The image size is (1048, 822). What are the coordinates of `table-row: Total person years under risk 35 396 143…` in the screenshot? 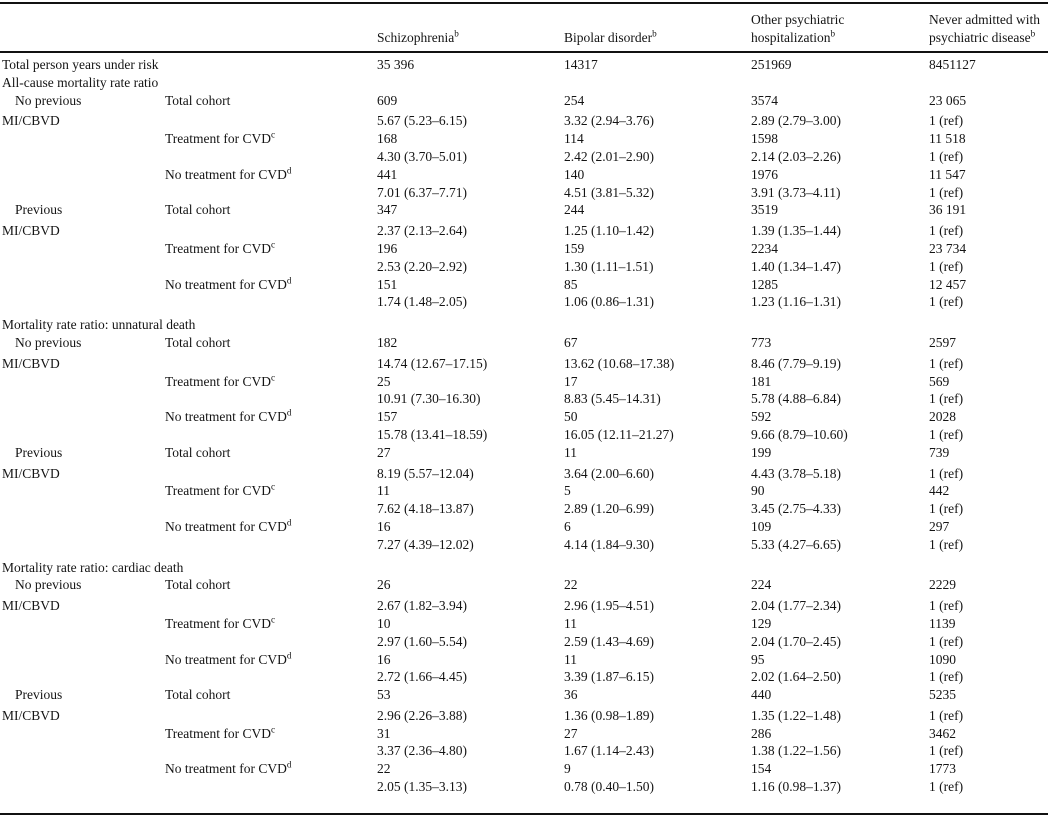 It's located at (524, 65).